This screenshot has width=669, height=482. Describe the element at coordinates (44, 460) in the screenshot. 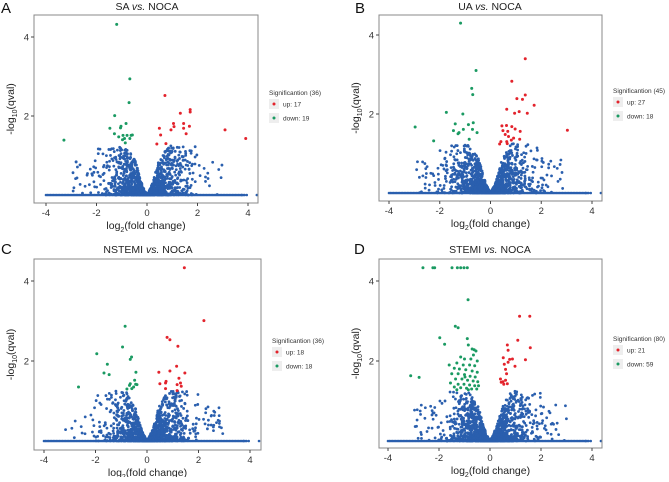

I see `x-tick-label: -4` at that location.